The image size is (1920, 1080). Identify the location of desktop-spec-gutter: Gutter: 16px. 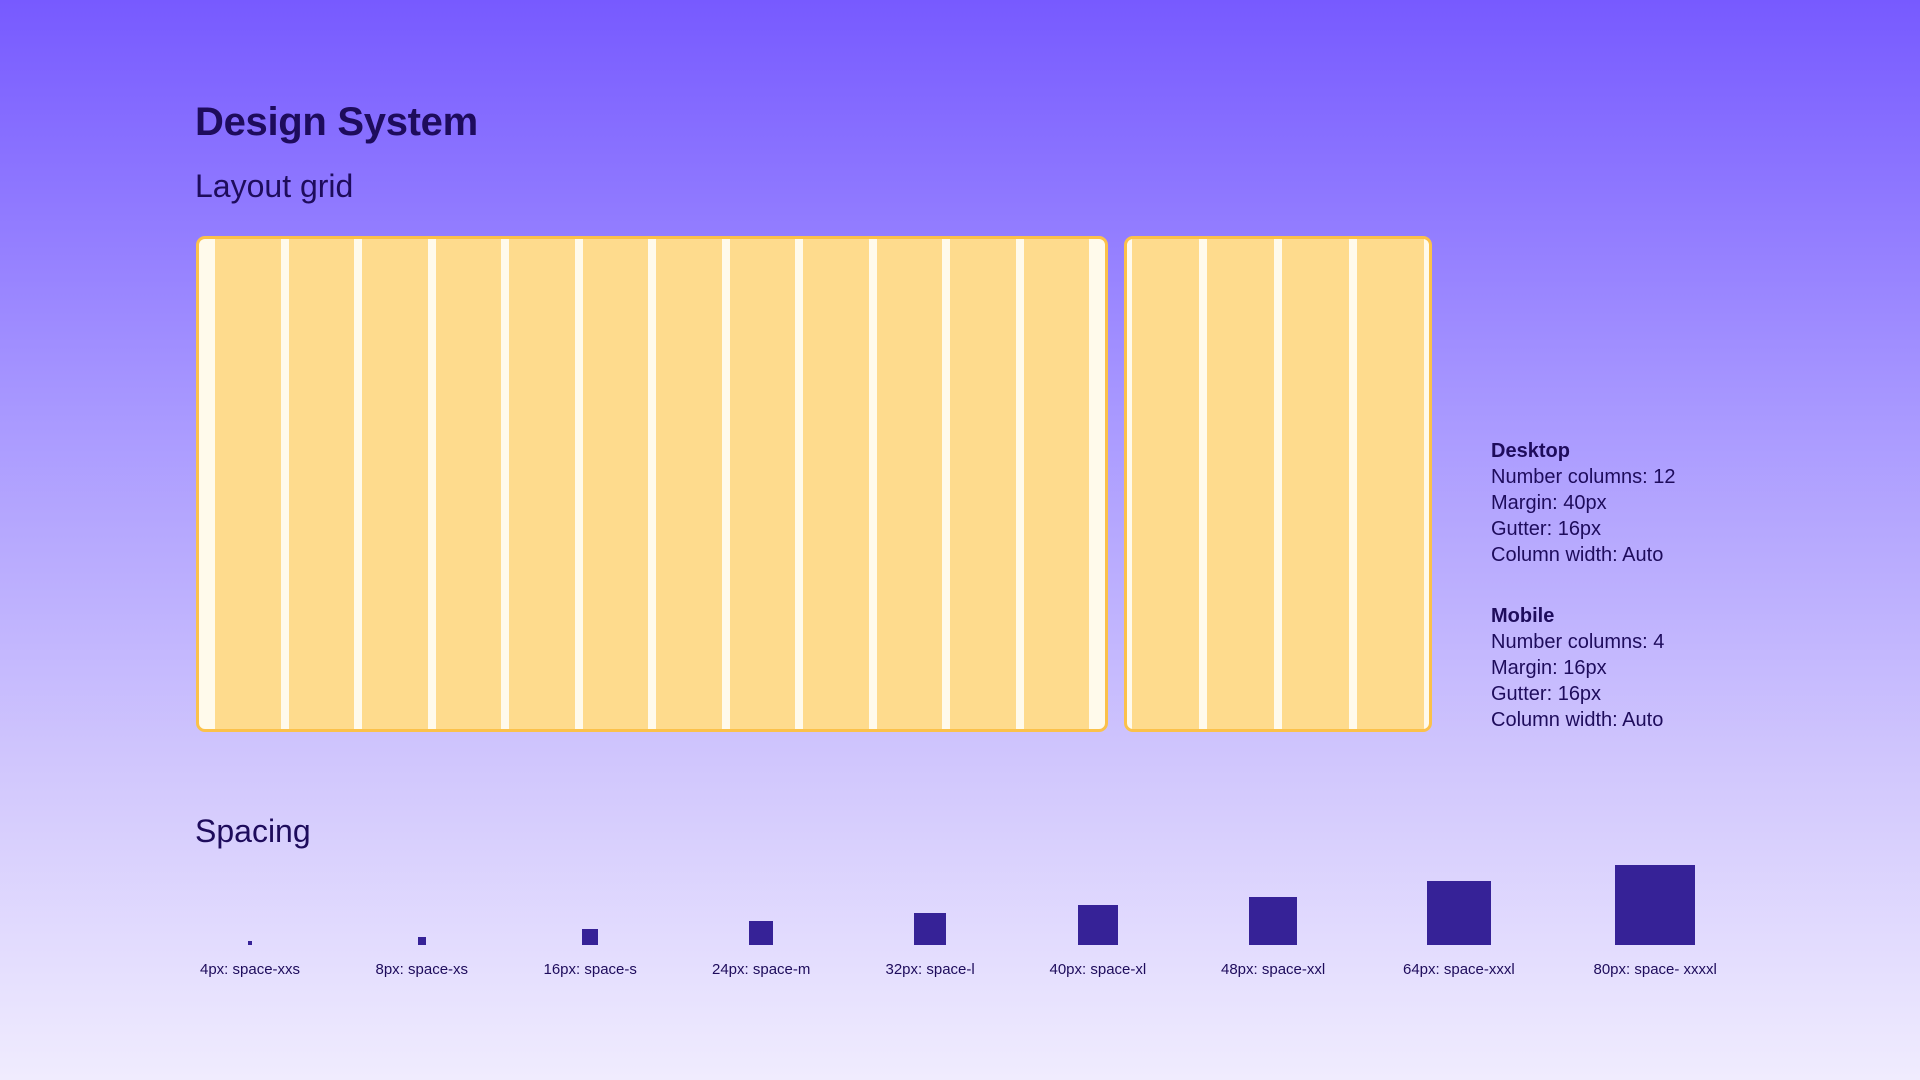
(1546, 529).